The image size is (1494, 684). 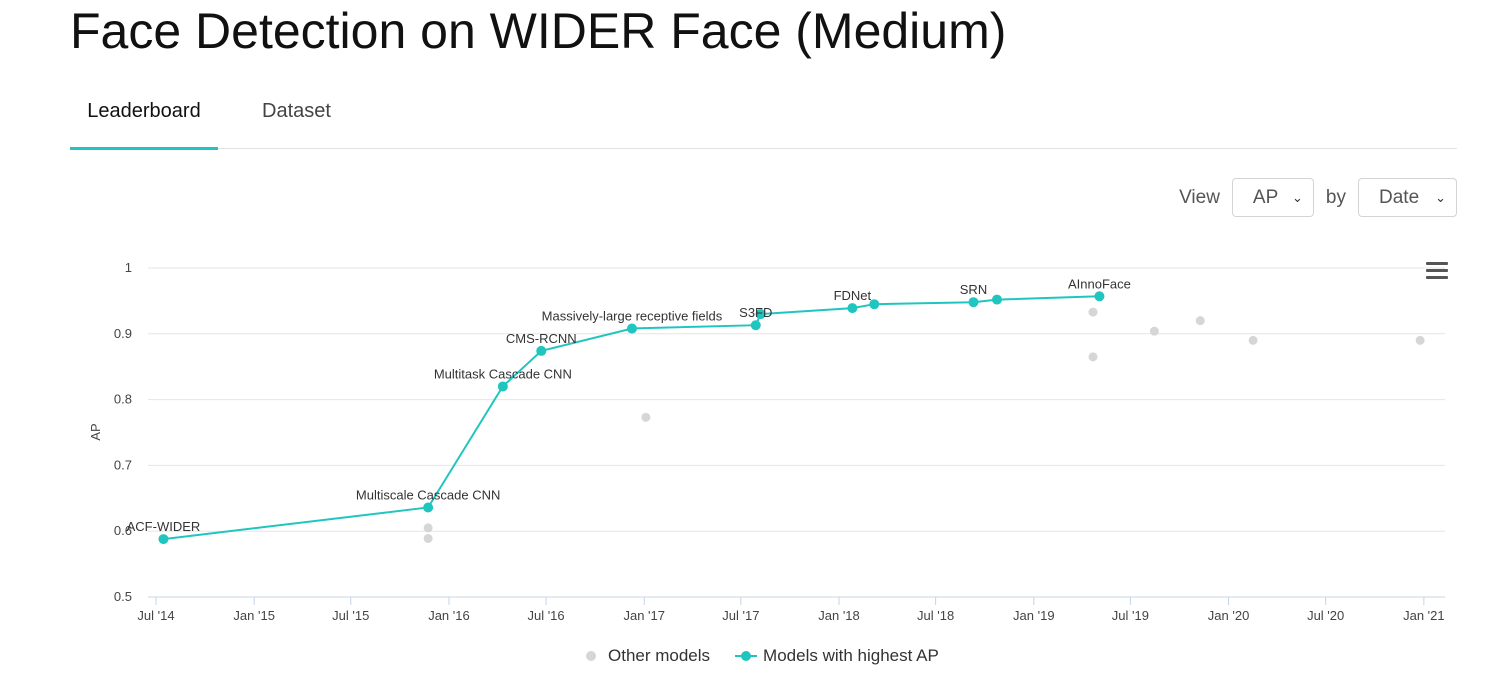 I want to click on data-point-label: FDNet, so click(x=853, y=295).